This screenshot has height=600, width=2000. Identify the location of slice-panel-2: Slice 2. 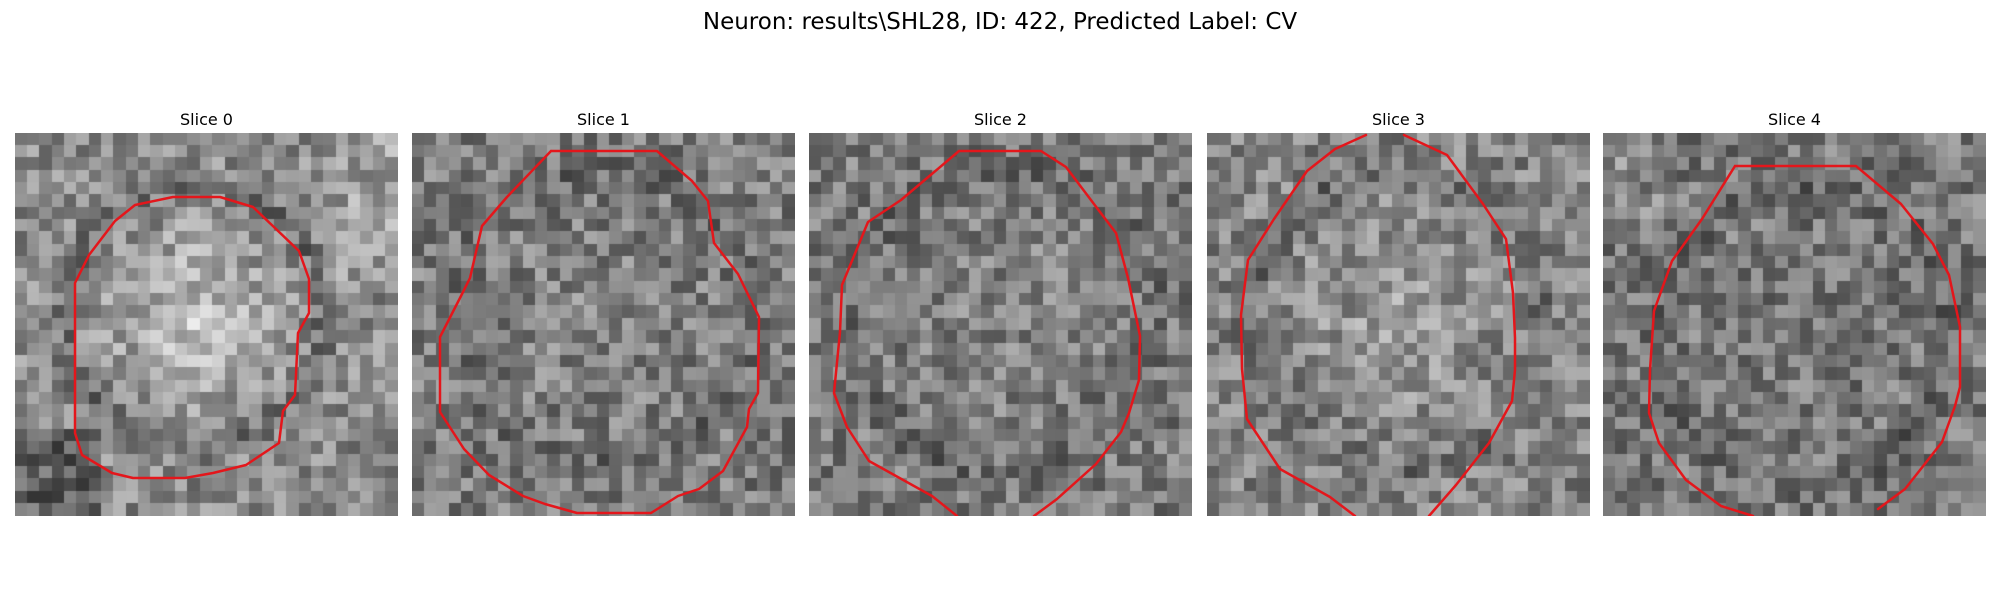
(1000, 312).